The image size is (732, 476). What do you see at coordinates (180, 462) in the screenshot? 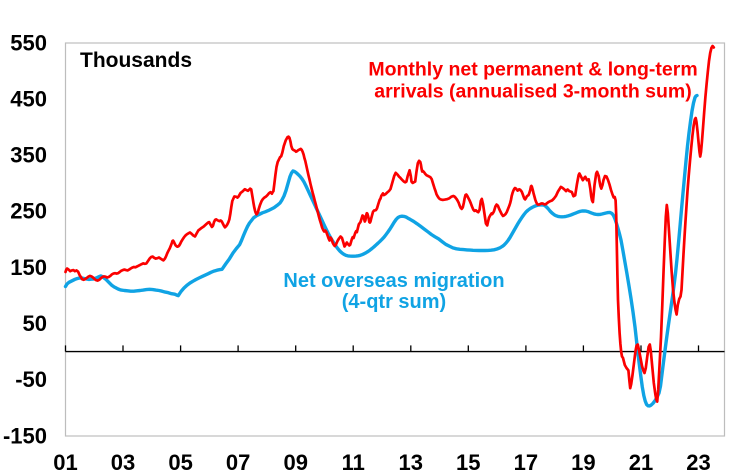
I see `svg-text: 05` at bounding box center [180, 462].